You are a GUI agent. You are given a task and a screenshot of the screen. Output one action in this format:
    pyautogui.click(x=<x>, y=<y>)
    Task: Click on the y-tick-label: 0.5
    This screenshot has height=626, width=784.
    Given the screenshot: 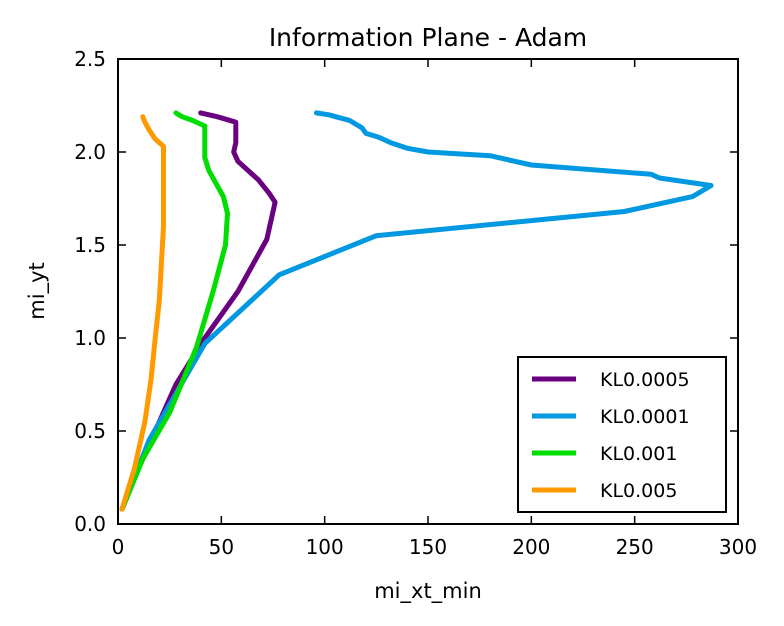 What is the action you would take?
    pyautogui.click(x=90, y=431)
    